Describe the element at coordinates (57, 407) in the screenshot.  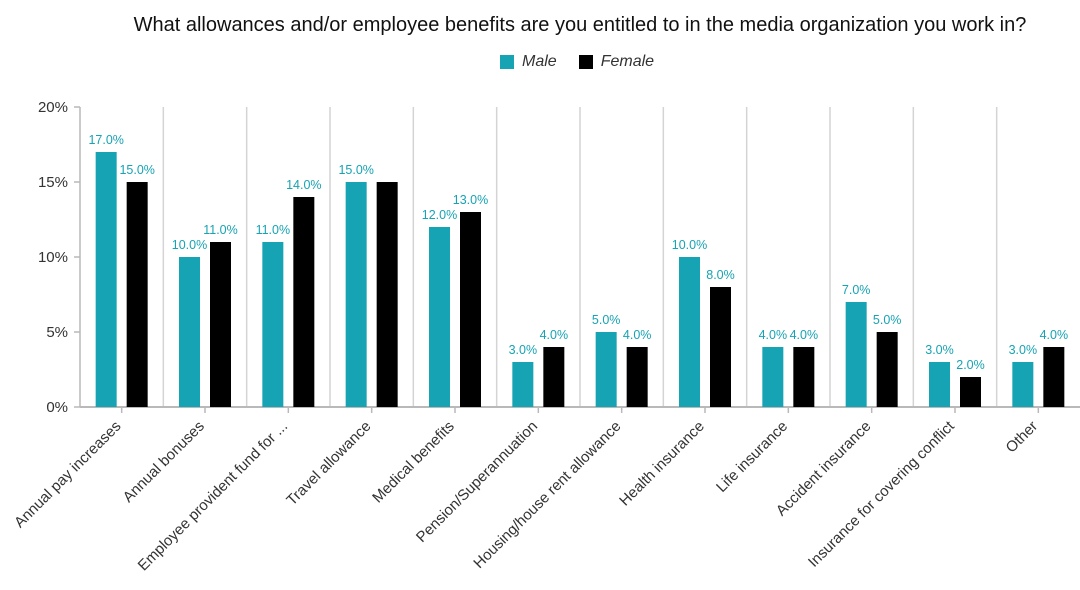
I see `y-tick-label: 0%` at that location.